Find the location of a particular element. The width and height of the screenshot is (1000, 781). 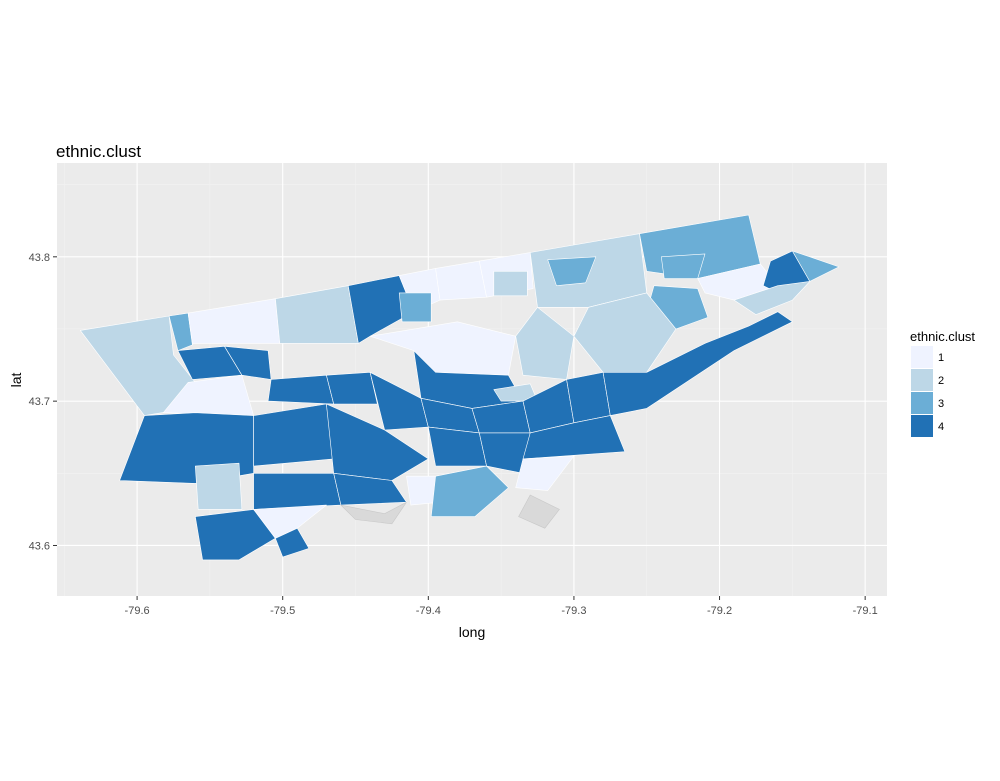

y-axis-ticks: 43.6 43.7 43.8 is located at coordinates (43, 402).